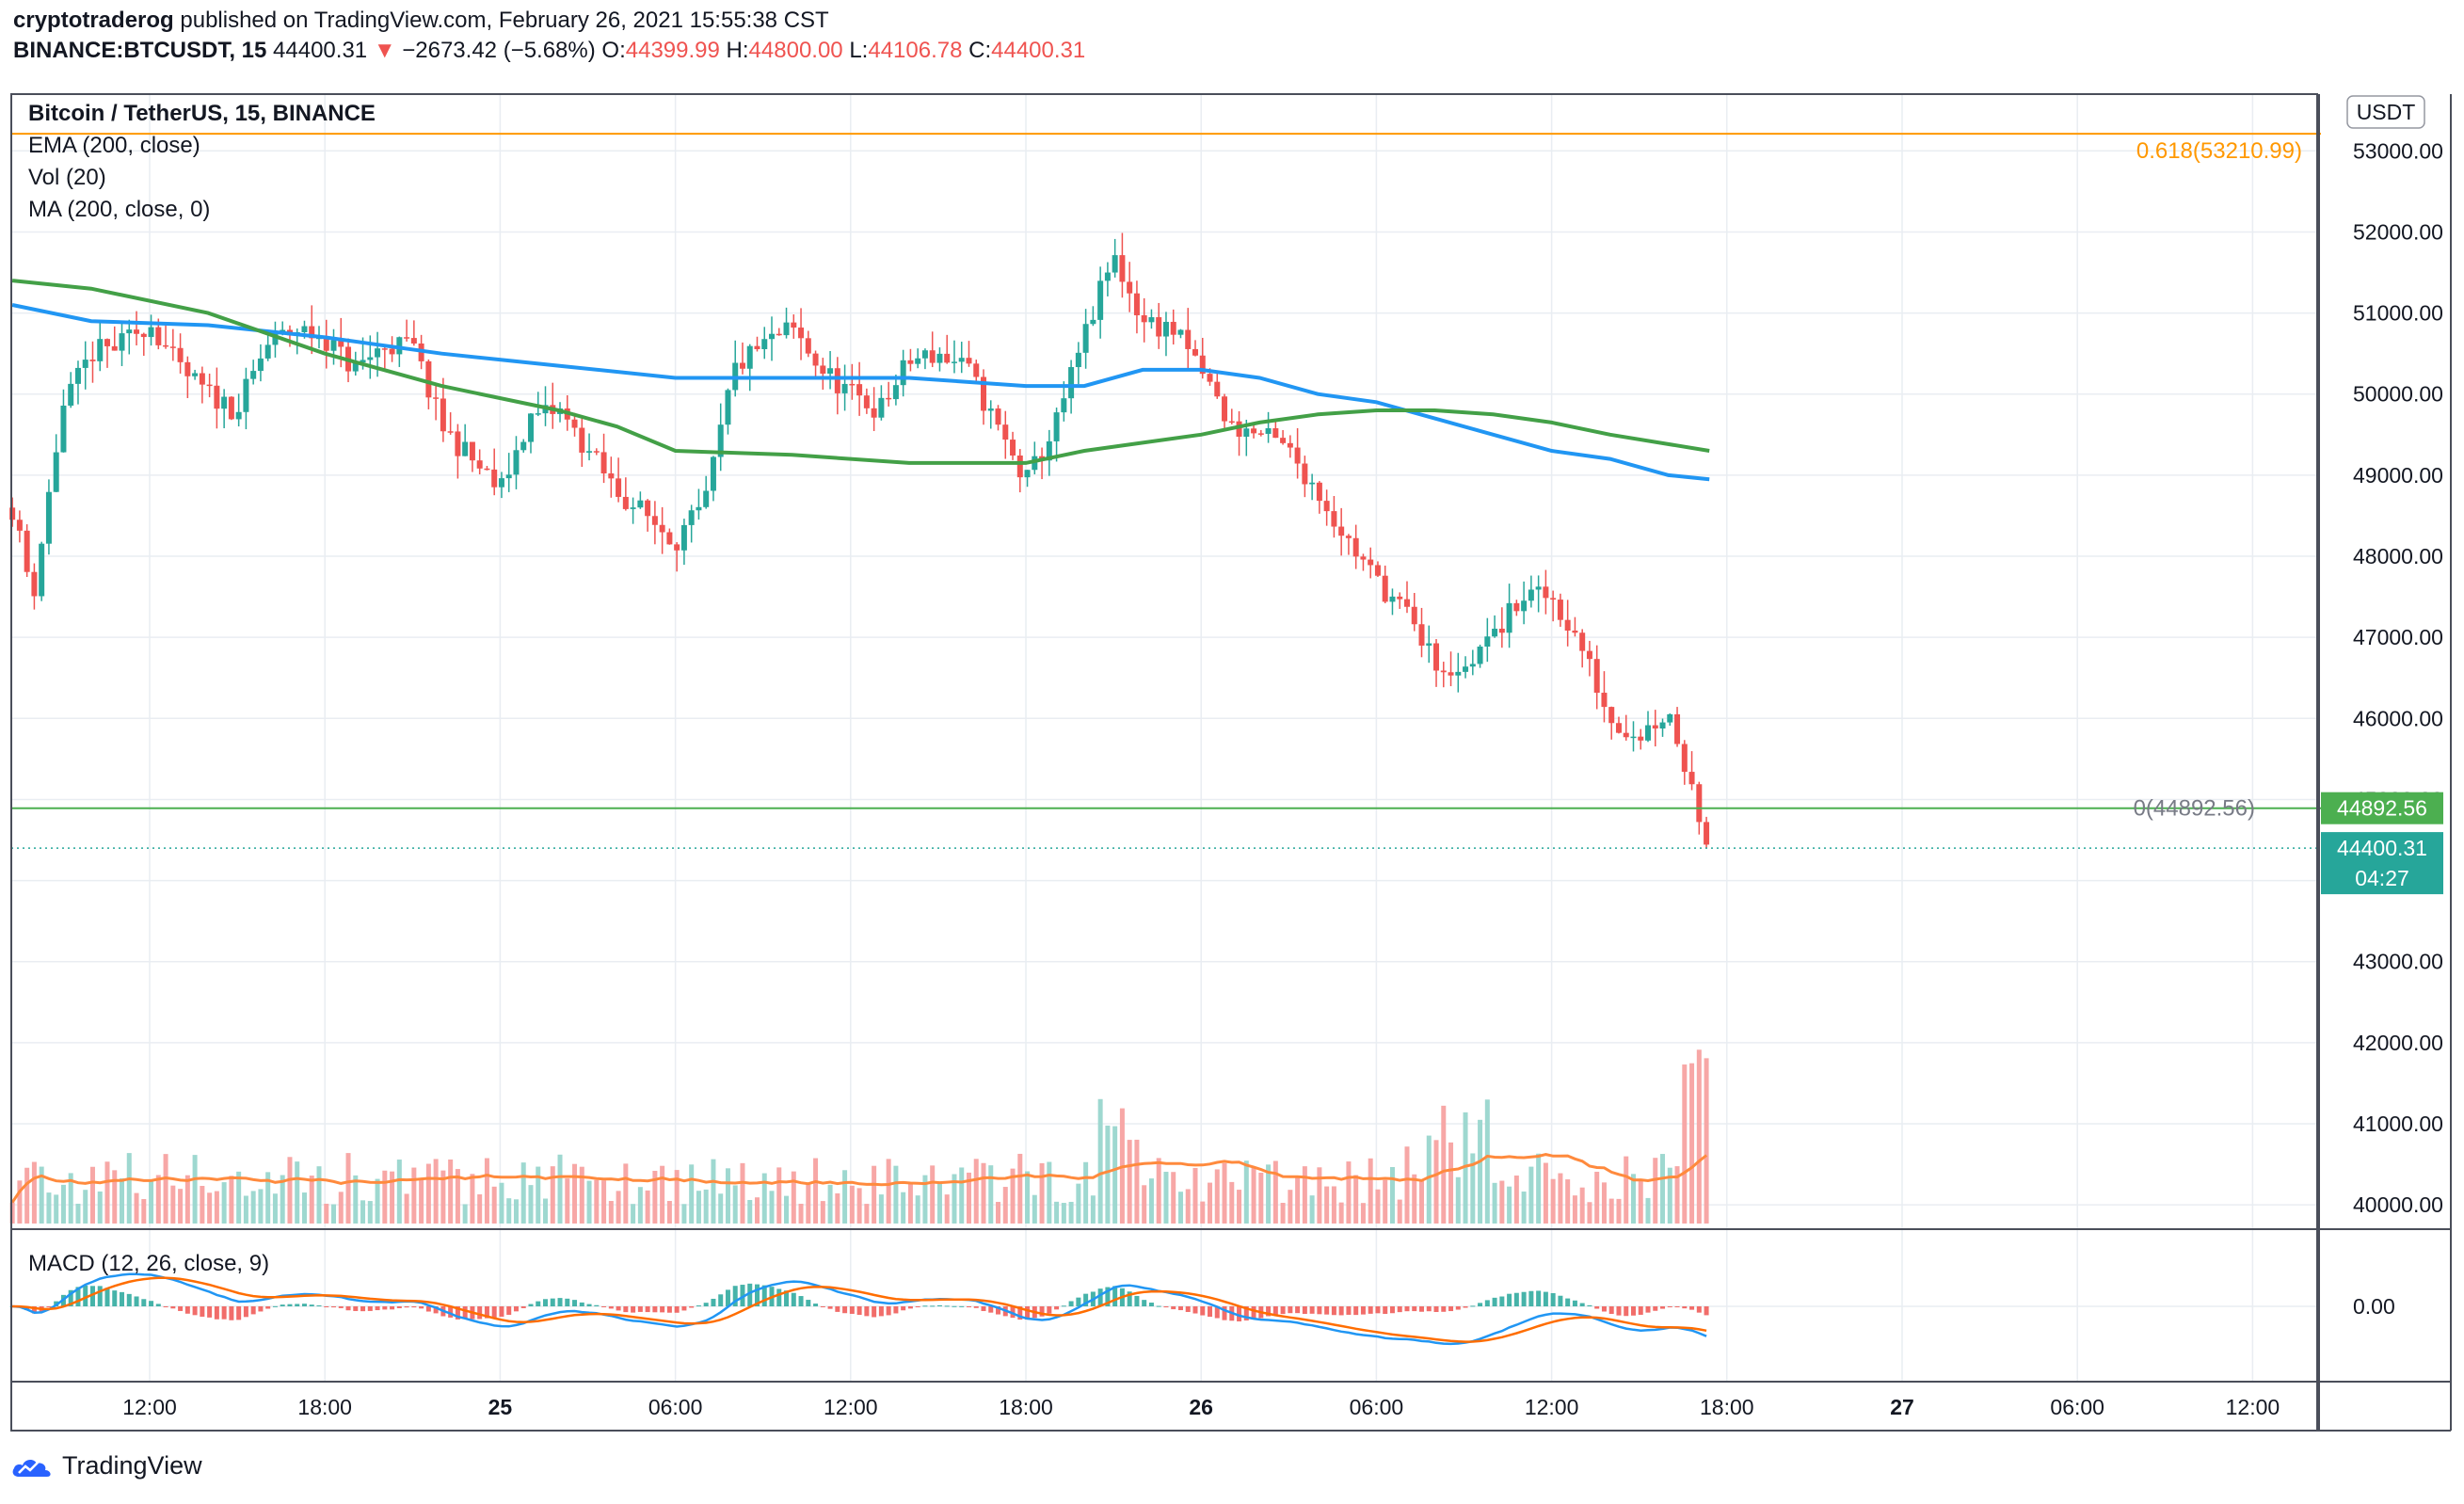 The image size is (2464, 1504). What do you see at coordinates (2382, 808) in the screenshot?
I see `fib-price-tag-label: 44892.56` at bounding box center [2382, 808].